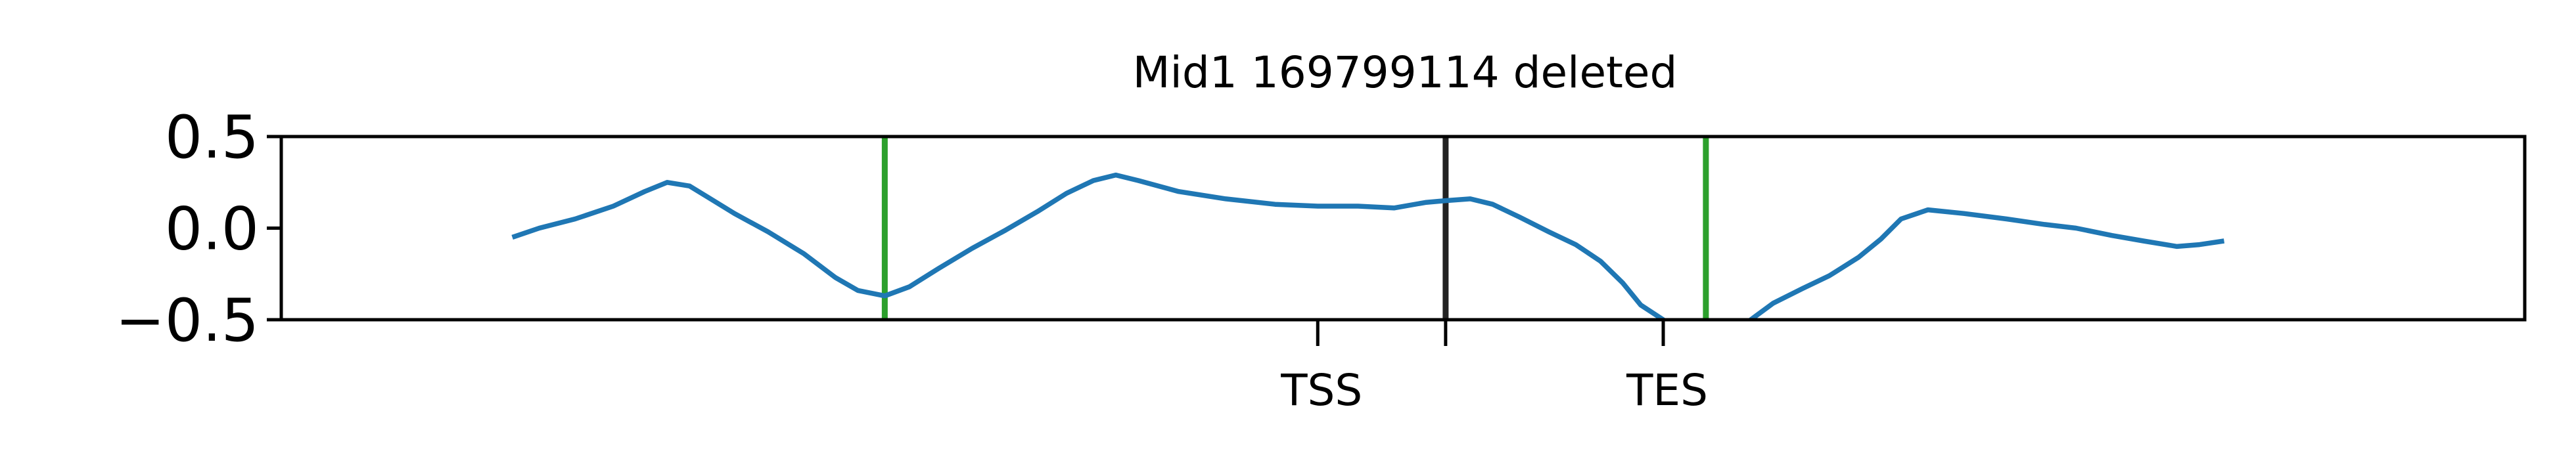 This screenshot has height=474, width=2576. I want to click on y-tick-label-2: 0.0, so click(212, 229).